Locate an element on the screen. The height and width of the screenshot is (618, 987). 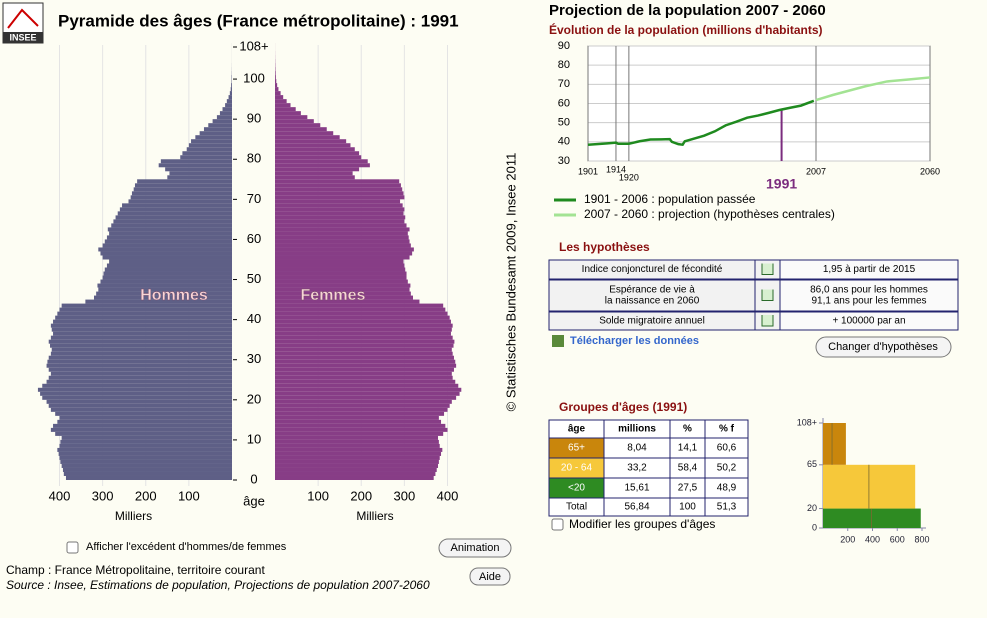
checkbox-label: Modifier les groupes d'âges is located at coordinates (642, 524).